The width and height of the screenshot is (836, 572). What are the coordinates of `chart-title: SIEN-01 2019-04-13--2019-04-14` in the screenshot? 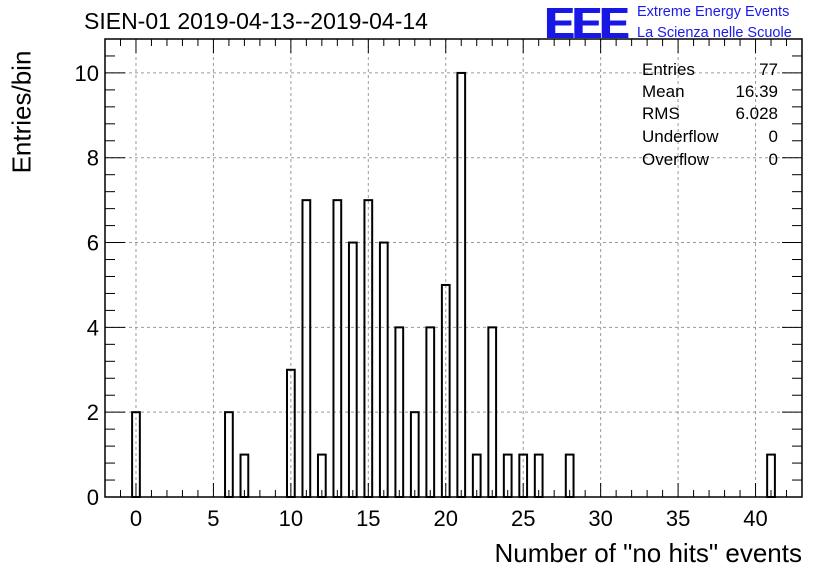 It's located at (256, 21).